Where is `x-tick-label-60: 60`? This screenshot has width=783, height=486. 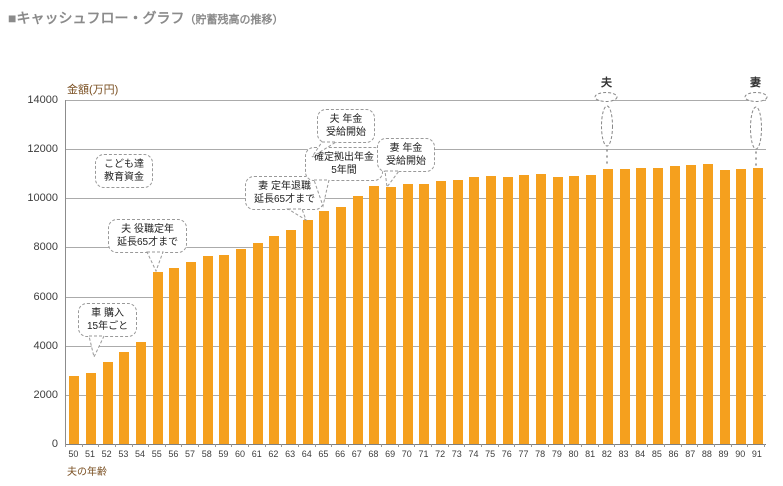 x-tick-label-60: 60 is located at coordinates (240, 454).